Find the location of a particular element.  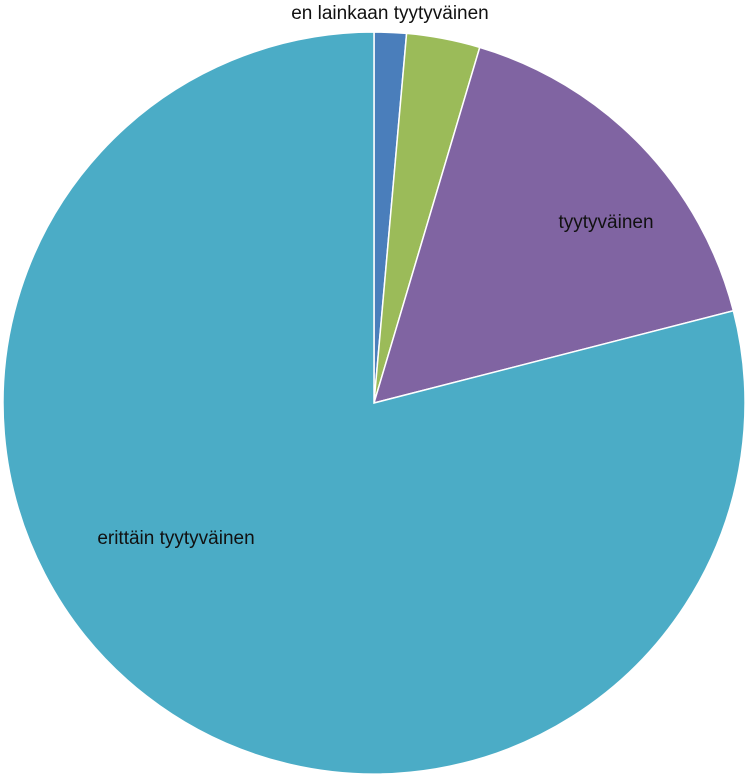

slice-label-erittain-tyytyvainen: erittäin tyytyväinen is located at coordinates (175, 538).